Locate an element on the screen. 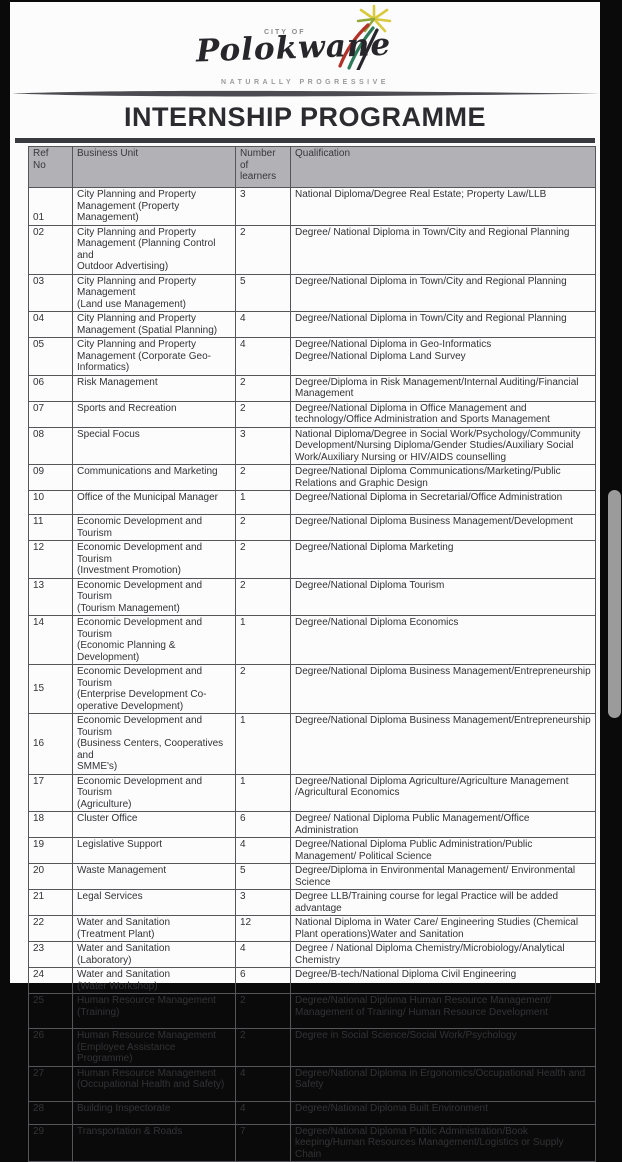 The height and width of the screenshot is (1162, 622). cell-unit: Legislative Support is located at coordinates (154, 850).